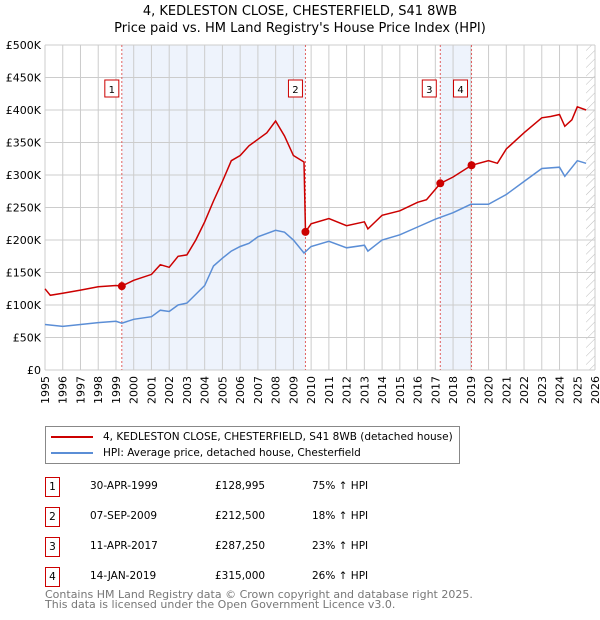  What do you see at coordinates (24, 175) in the screenshot?
I see `y-tick-label: £300K` at bounding box center [24, 175].